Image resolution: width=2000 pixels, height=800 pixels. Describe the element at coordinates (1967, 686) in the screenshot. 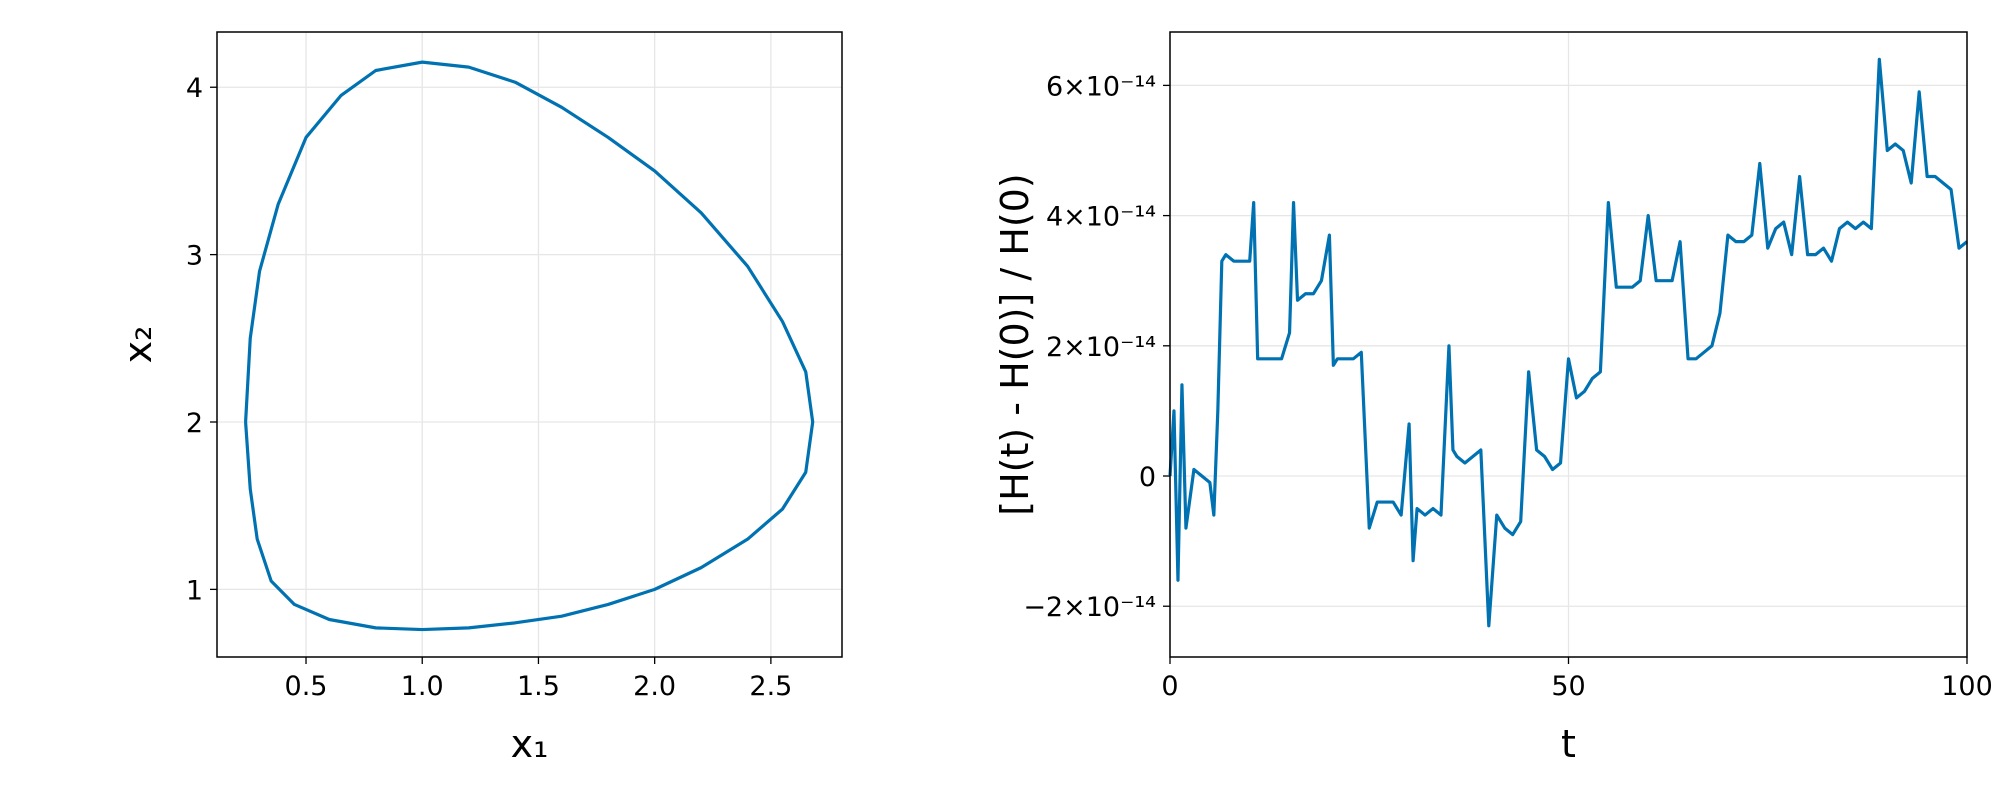

I see `x-tick-label: 100` at that location.